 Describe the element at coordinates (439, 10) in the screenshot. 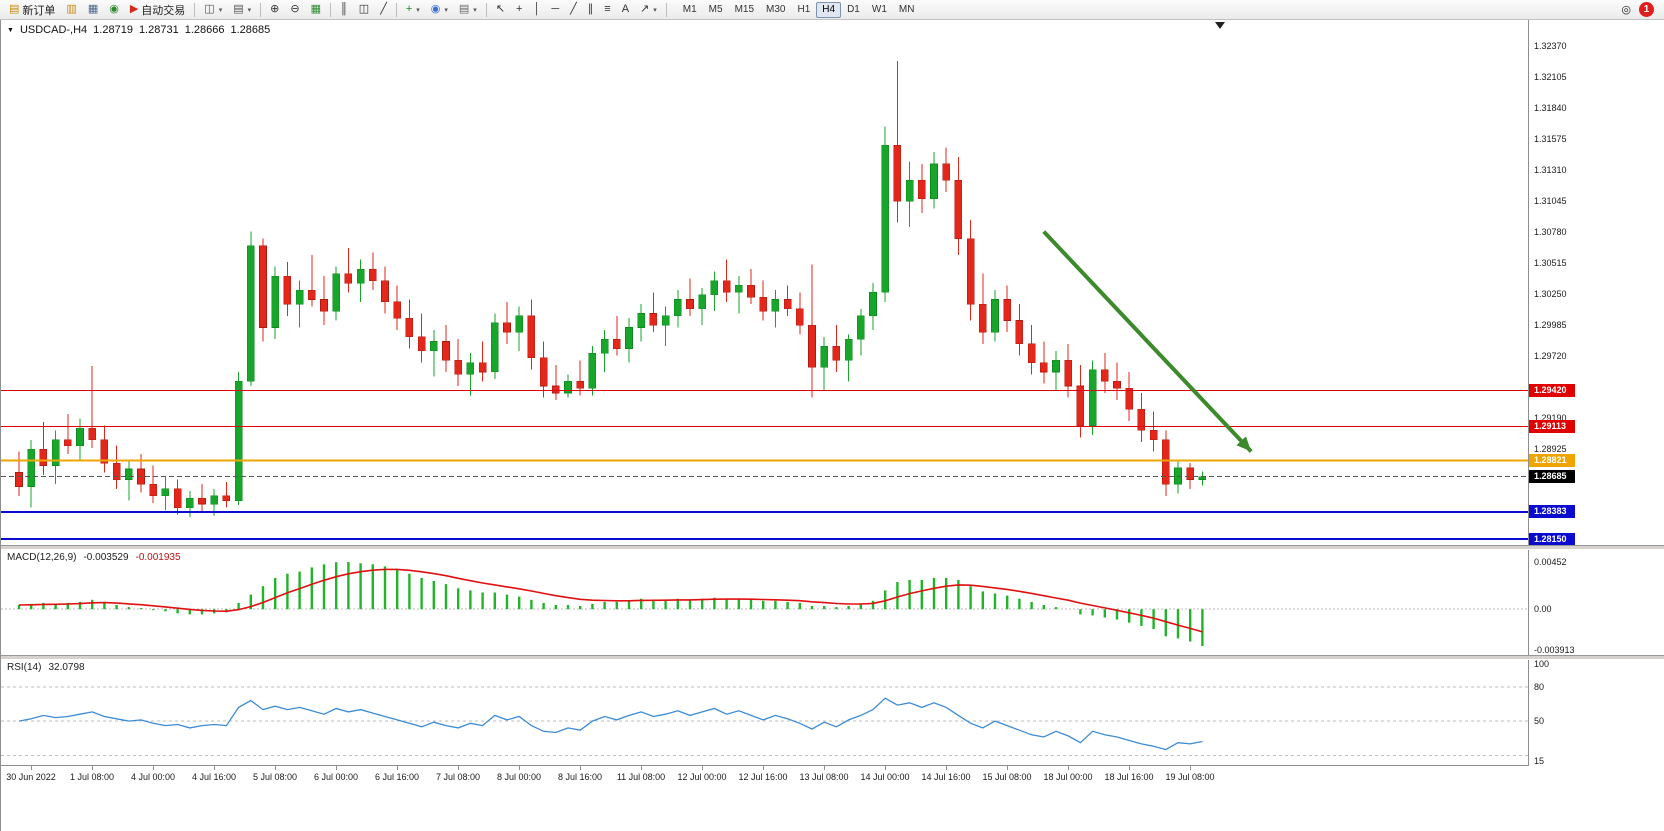

I see `periods-icon: ◉ ▾` at that location.